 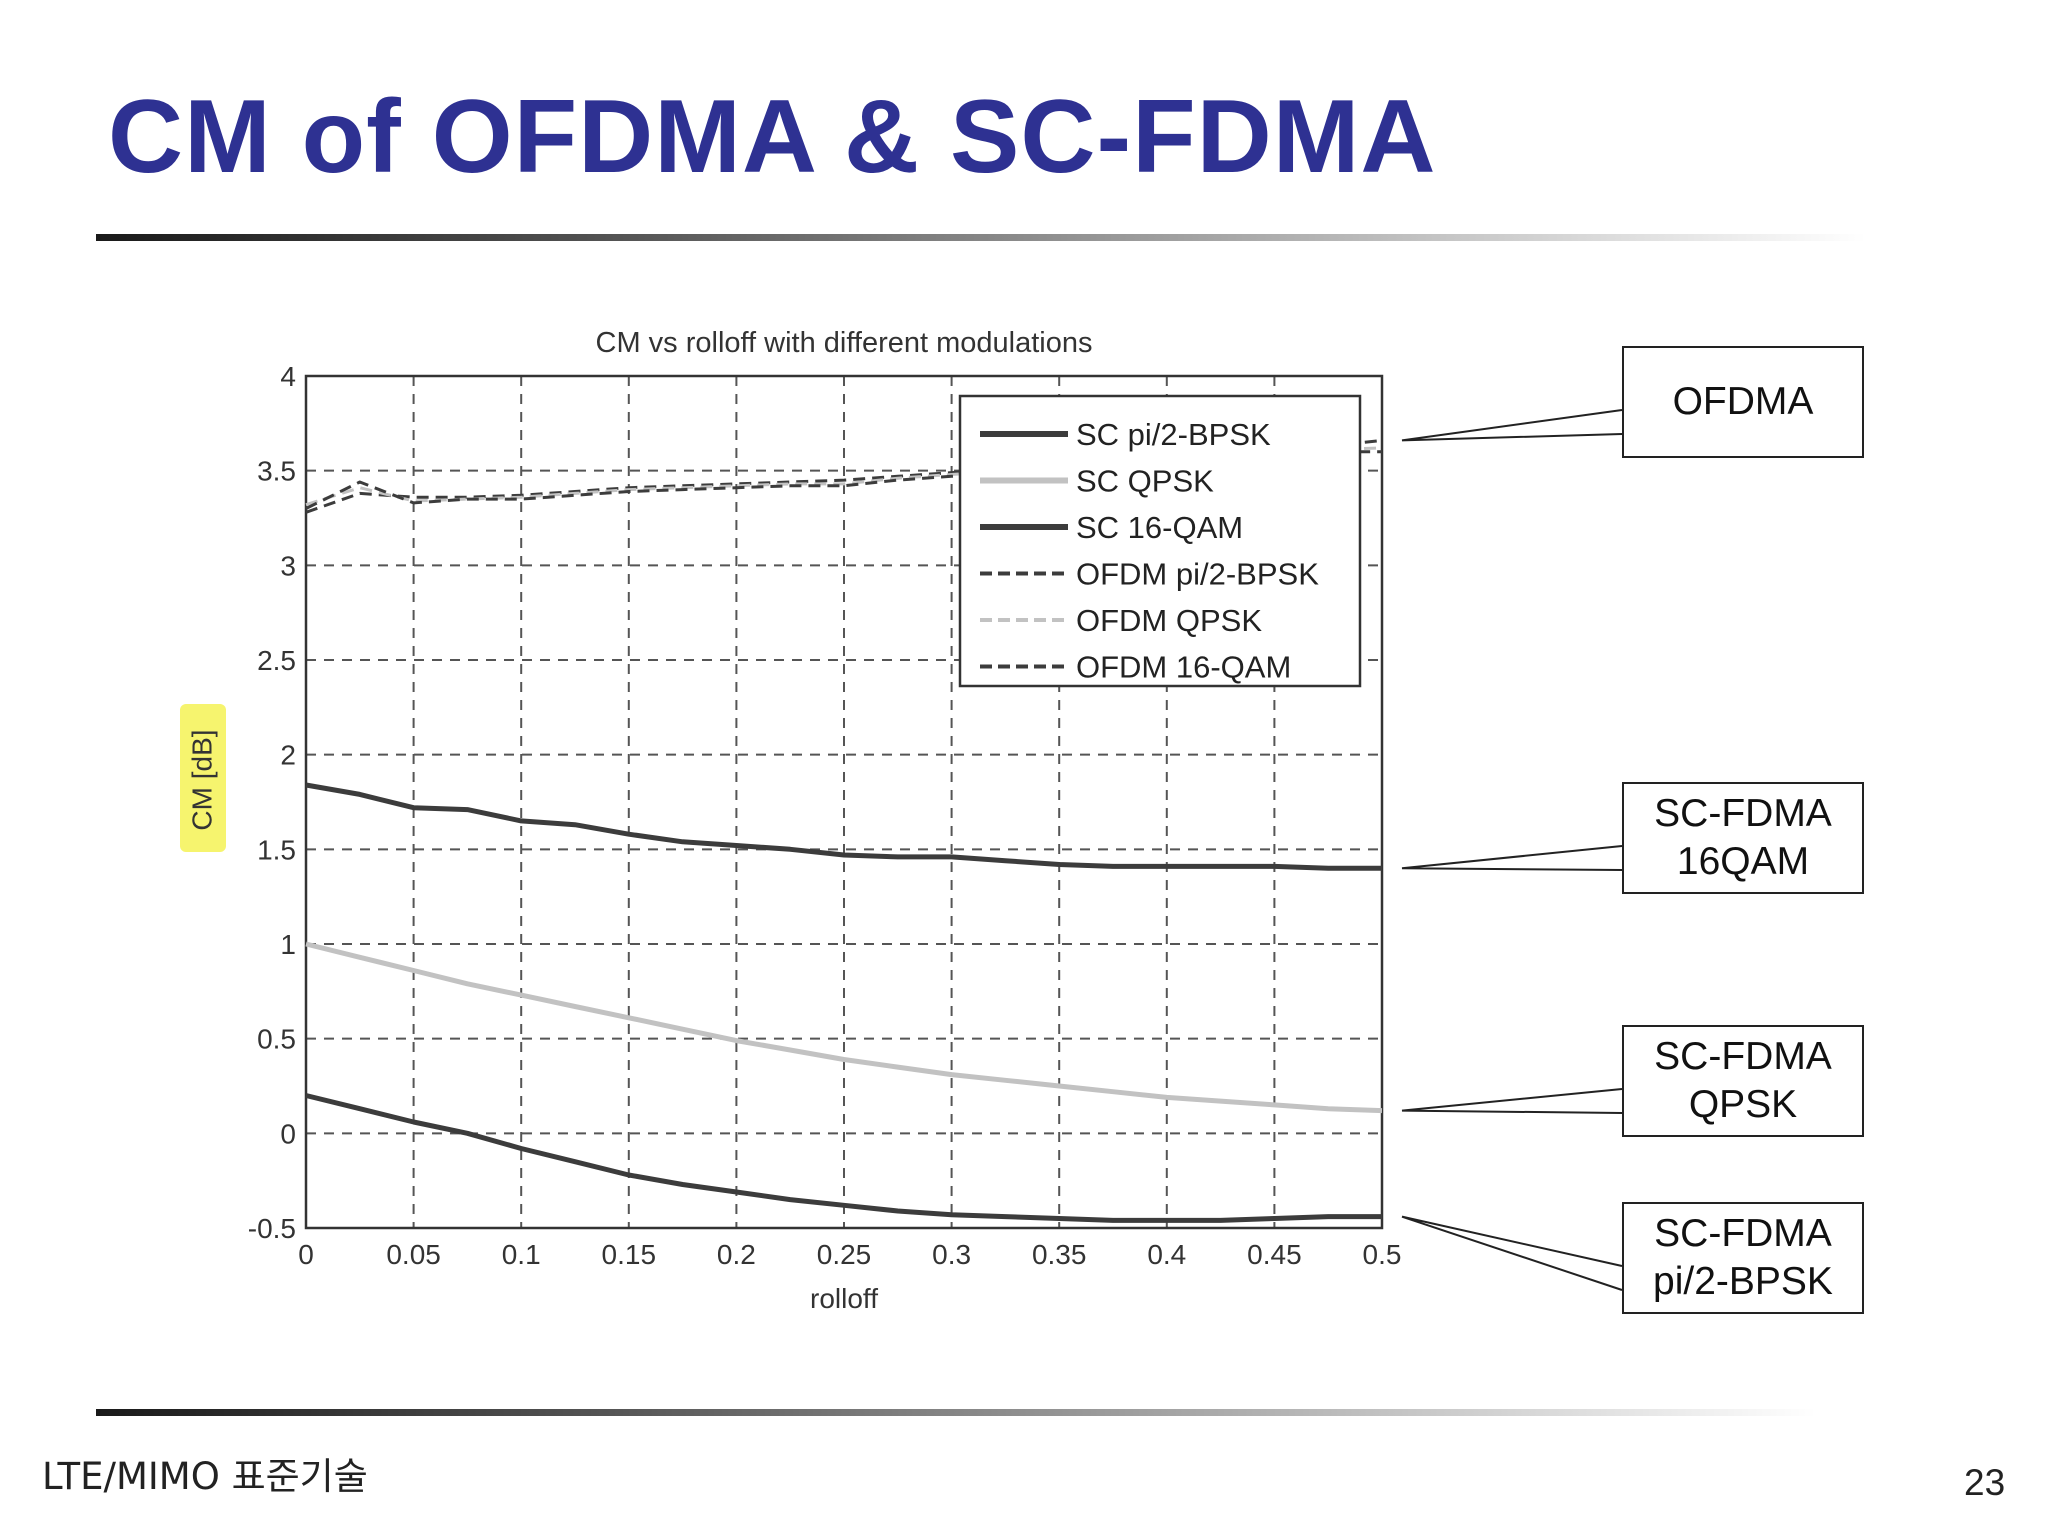 What do you see at coordinates (1743, 838) in the screenshot?
I see `callout-sc-fdma-16qam: SC-FDMA 16QAM` at bounding box center [1743, 838].